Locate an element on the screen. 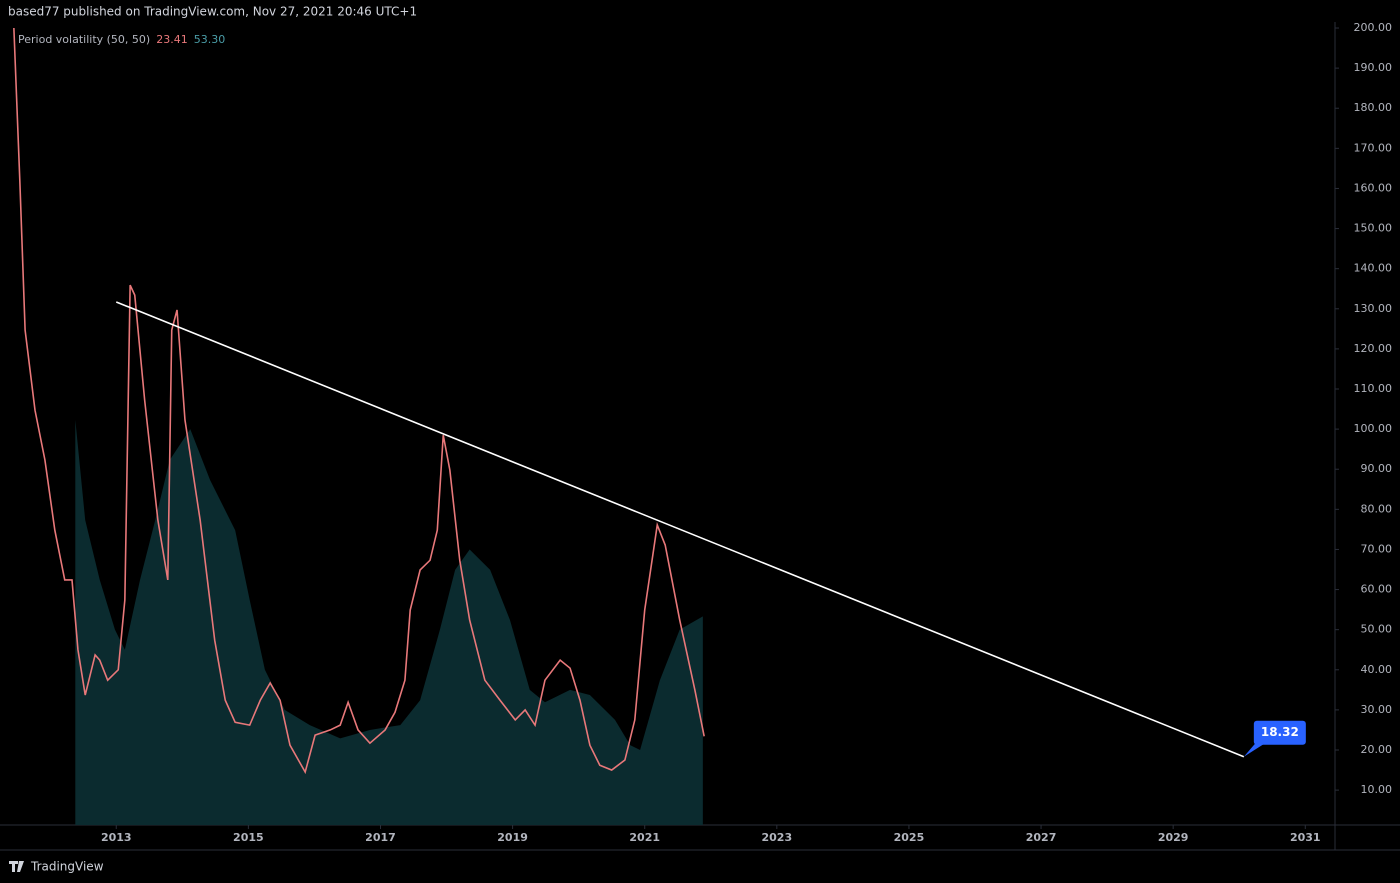 The height and width of the screenshot is (883, 1400). y-tick-label: 50.00 is located at coordinates (1377, 629).